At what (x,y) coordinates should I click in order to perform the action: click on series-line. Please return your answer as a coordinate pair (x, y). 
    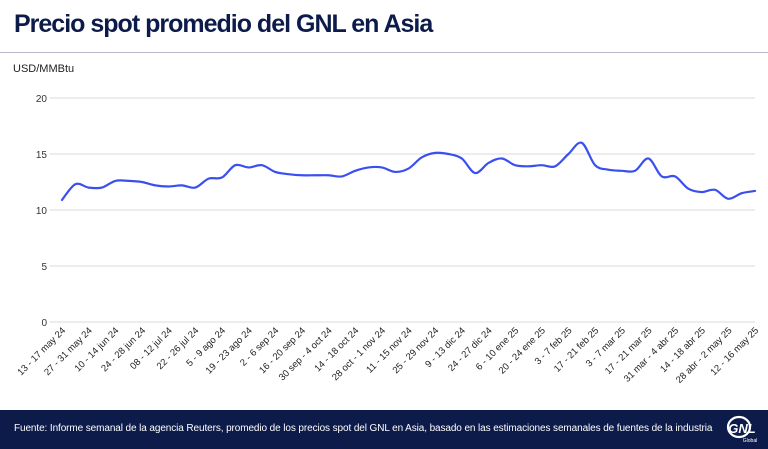
    Looking at the image, I should click on (408, 171).